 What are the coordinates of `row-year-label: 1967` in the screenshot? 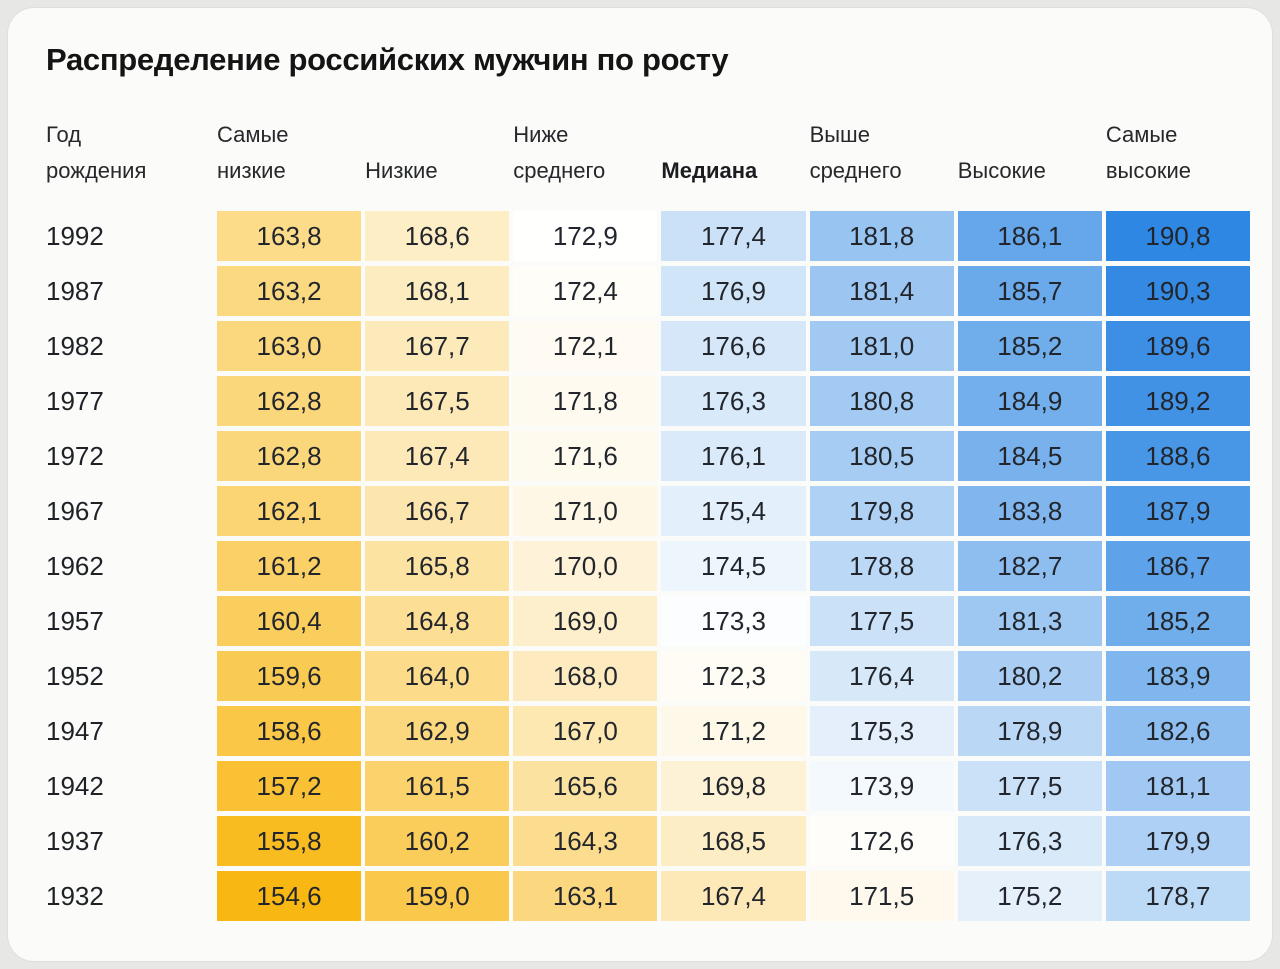 It's located at (75, 510).